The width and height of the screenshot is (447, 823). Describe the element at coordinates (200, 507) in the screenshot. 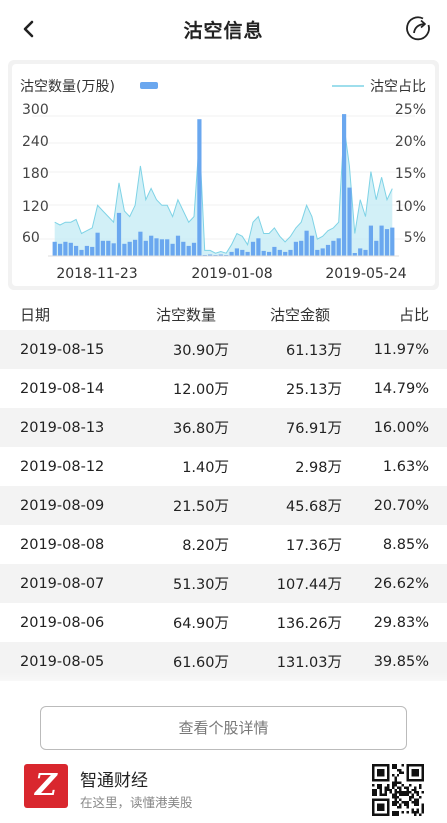

I see `row-short-volume: 21.50万` at that location.